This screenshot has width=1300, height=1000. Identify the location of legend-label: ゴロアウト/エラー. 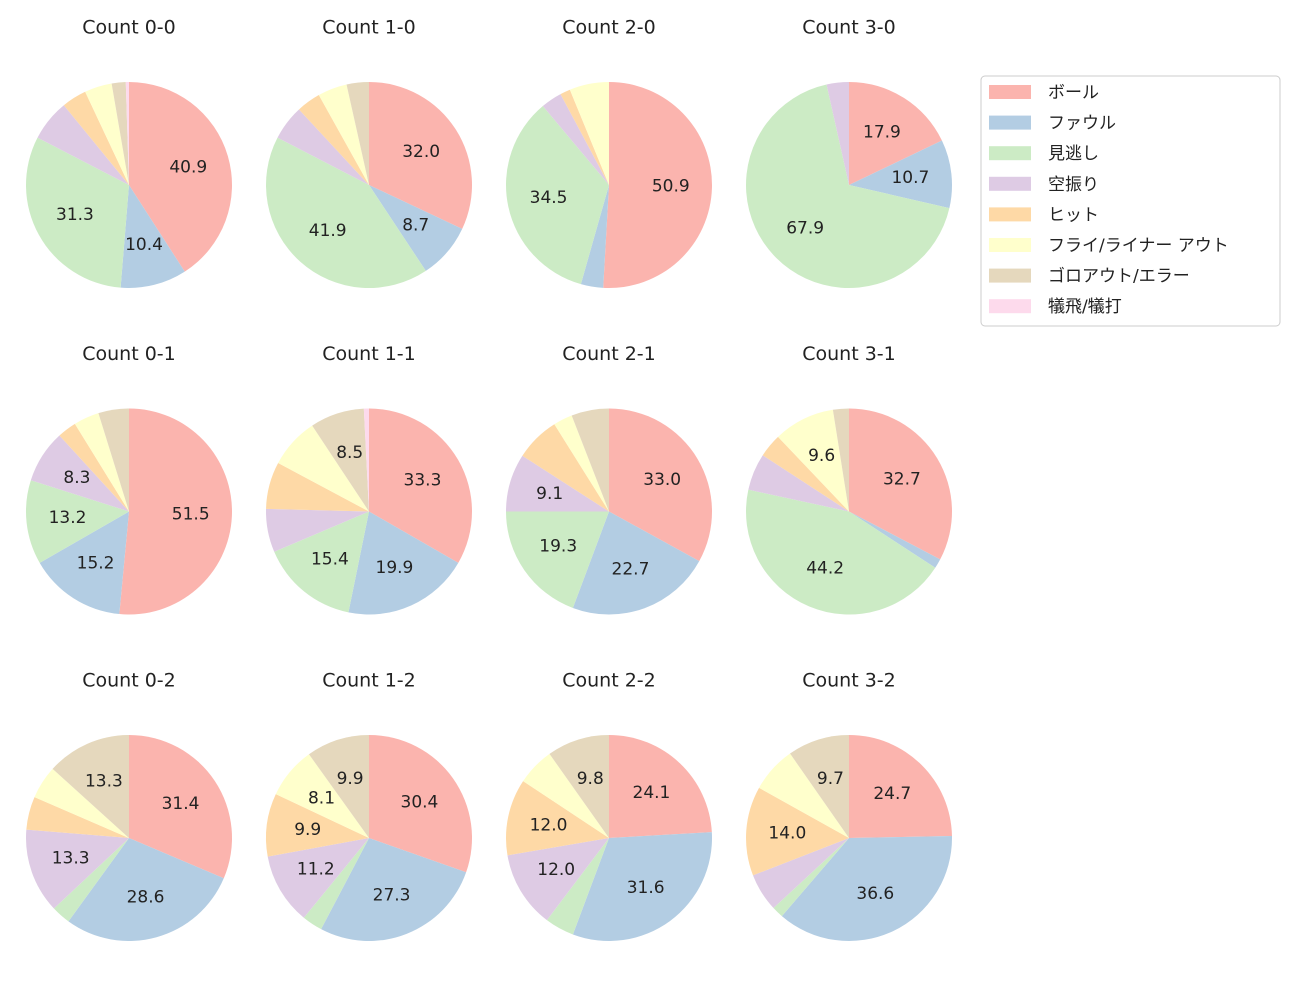
(1119, 276).